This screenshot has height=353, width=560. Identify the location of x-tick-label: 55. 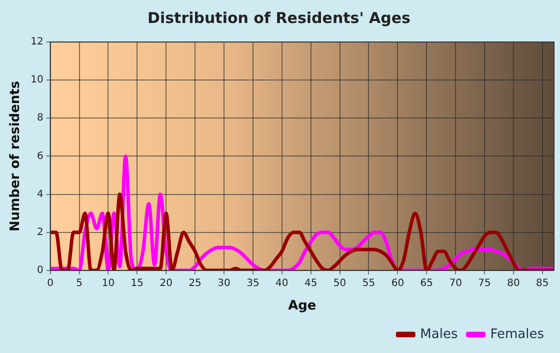
(369, 283).